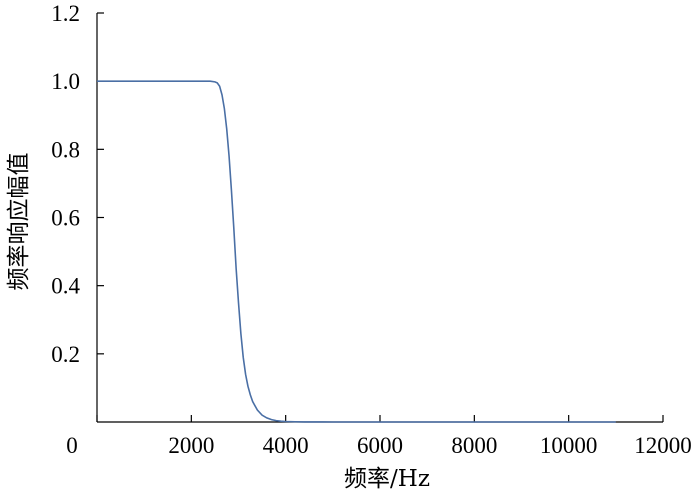  What do you see at coordinates (65, 286) in the screenshot?
I see `y-tick-label: 0.4` at bounding box center [65, 286].